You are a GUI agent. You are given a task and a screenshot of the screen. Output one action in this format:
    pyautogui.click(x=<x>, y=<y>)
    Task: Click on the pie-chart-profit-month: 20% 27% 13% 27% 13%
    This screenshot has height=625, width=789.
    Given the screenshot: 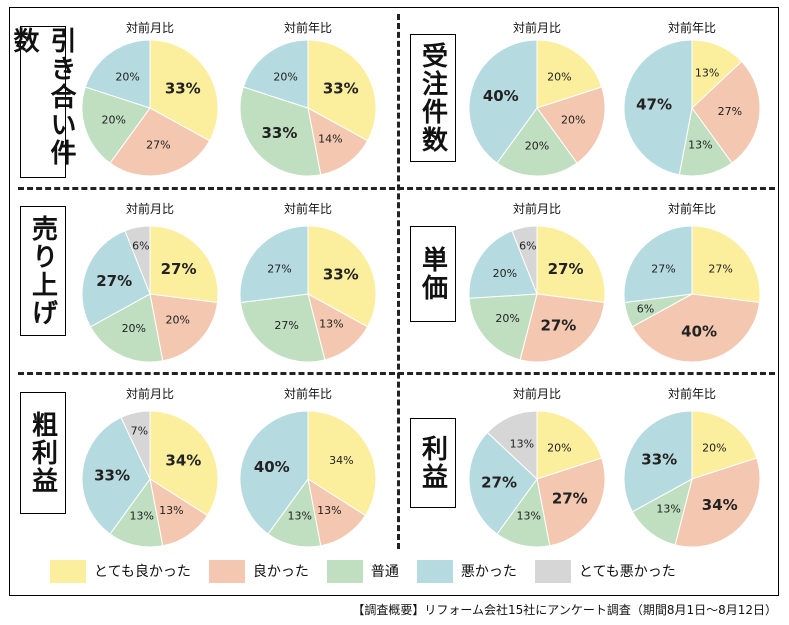 What is the action you would take?
    pyautogui.click(x=537, y=479)
    